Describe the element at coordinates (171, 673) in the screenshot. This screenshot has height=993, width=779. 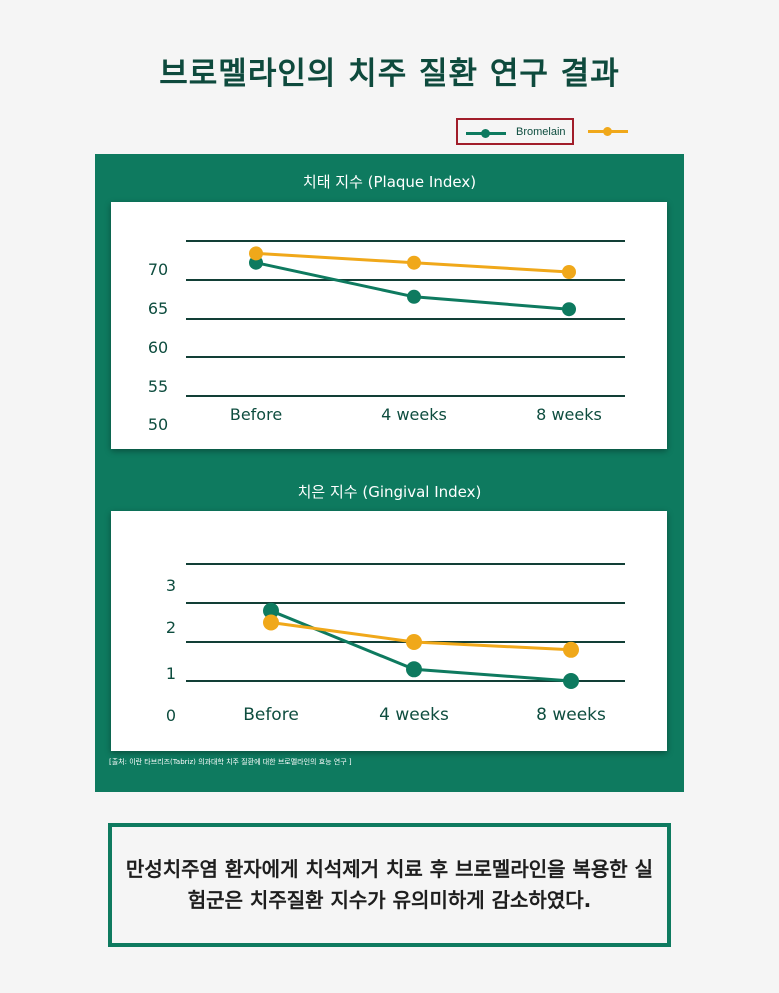
I see `y-tick-label: 1` at that location.